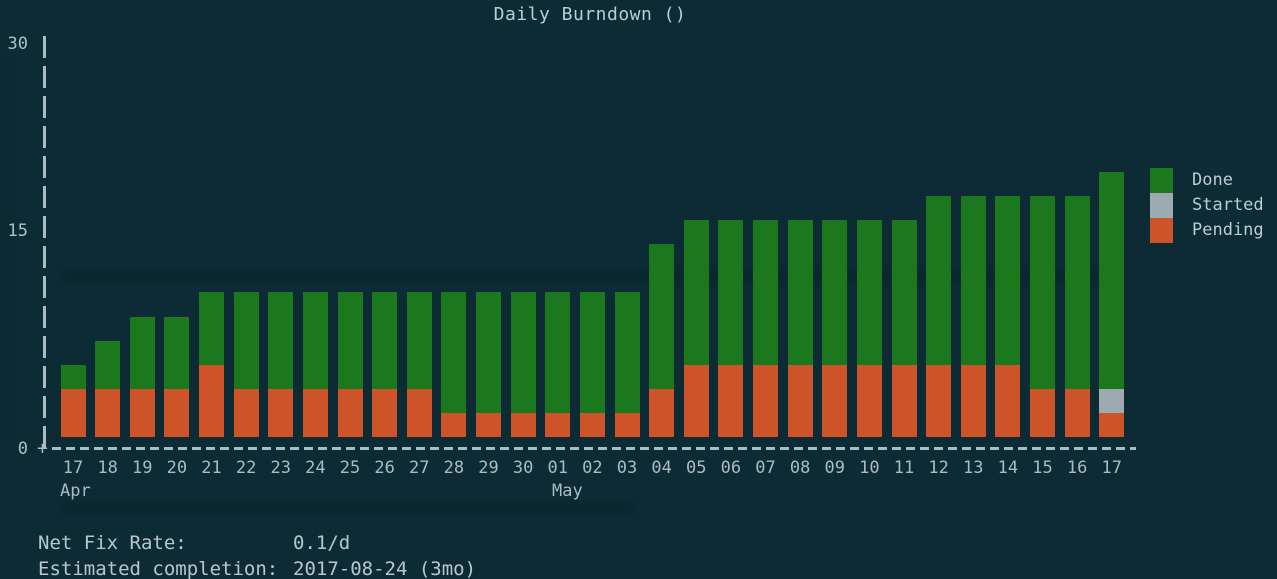 The width and height of the screenshot is (1277, 579). I want to click on x-tick-label: 30, so click(523, 468).